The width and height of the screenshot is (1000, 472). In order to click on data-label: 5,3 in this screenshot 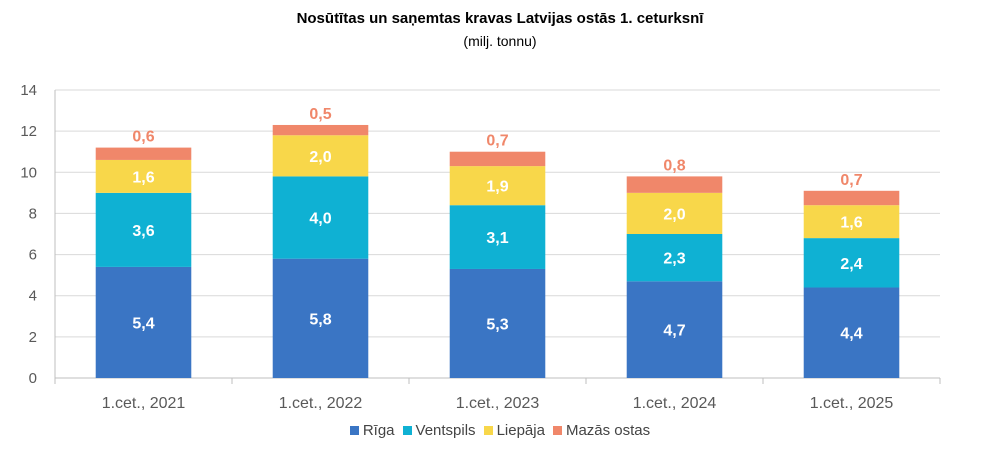, I will do `click(497, 324)`.